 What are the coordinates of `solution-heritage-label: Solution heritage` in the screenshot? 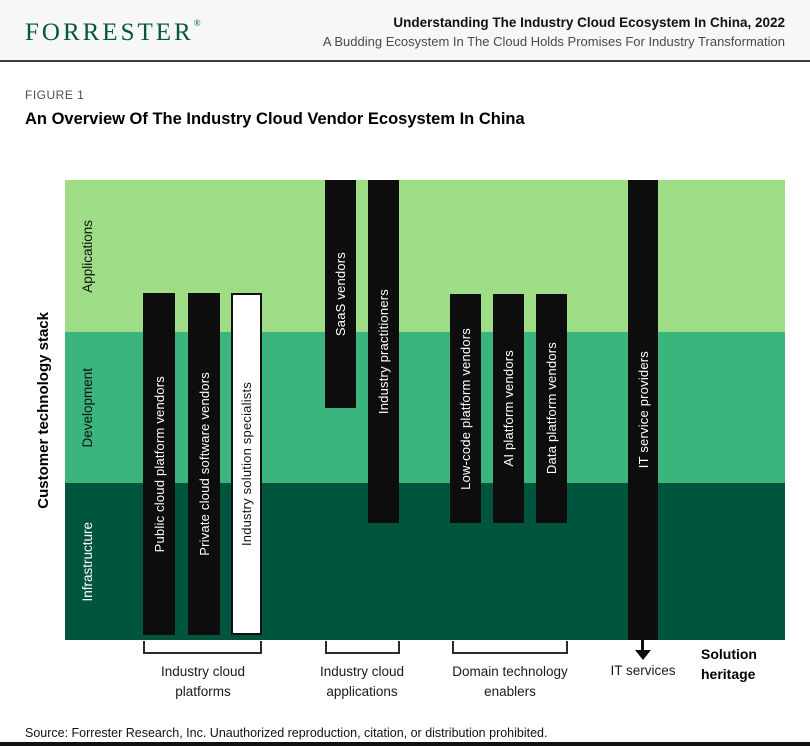 It's located at (751, 664).